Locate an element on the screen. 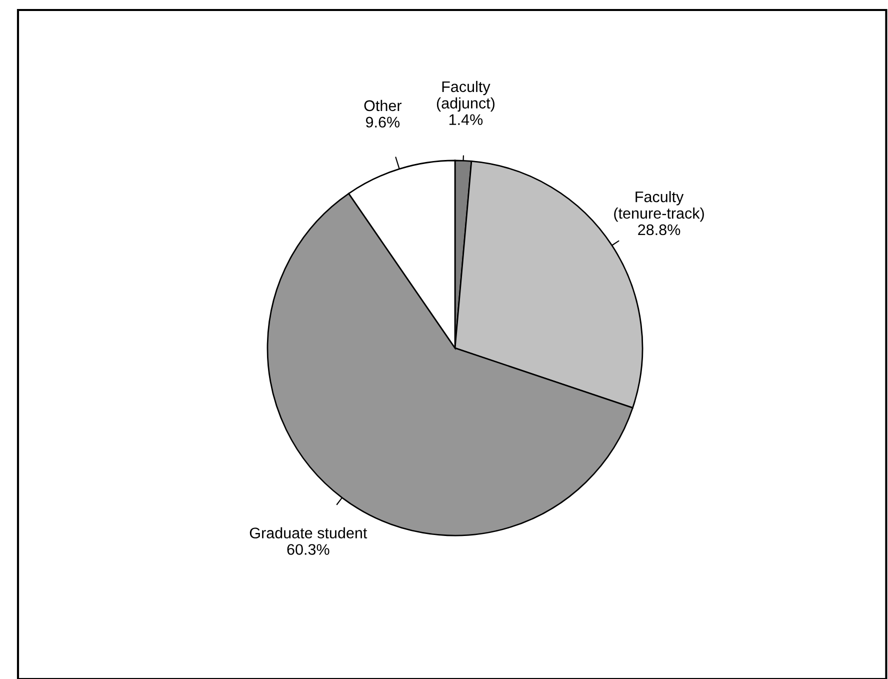 This screenshot has height=679, width=888. slice-label: Other is located at coordinates (383, 106).